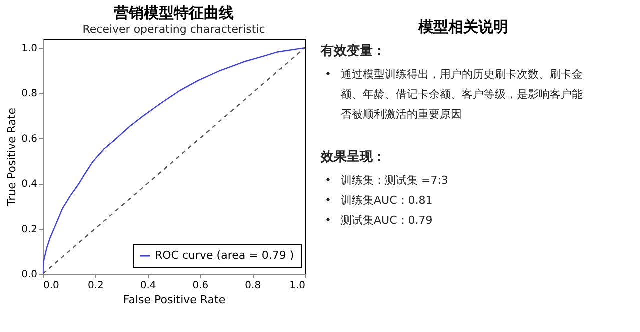 The image size is (640, 332). What do you see at coordinates (30, 139) in the screenshot?
I see `y-tick-label: 0.6` at bounding box center [30, 139].